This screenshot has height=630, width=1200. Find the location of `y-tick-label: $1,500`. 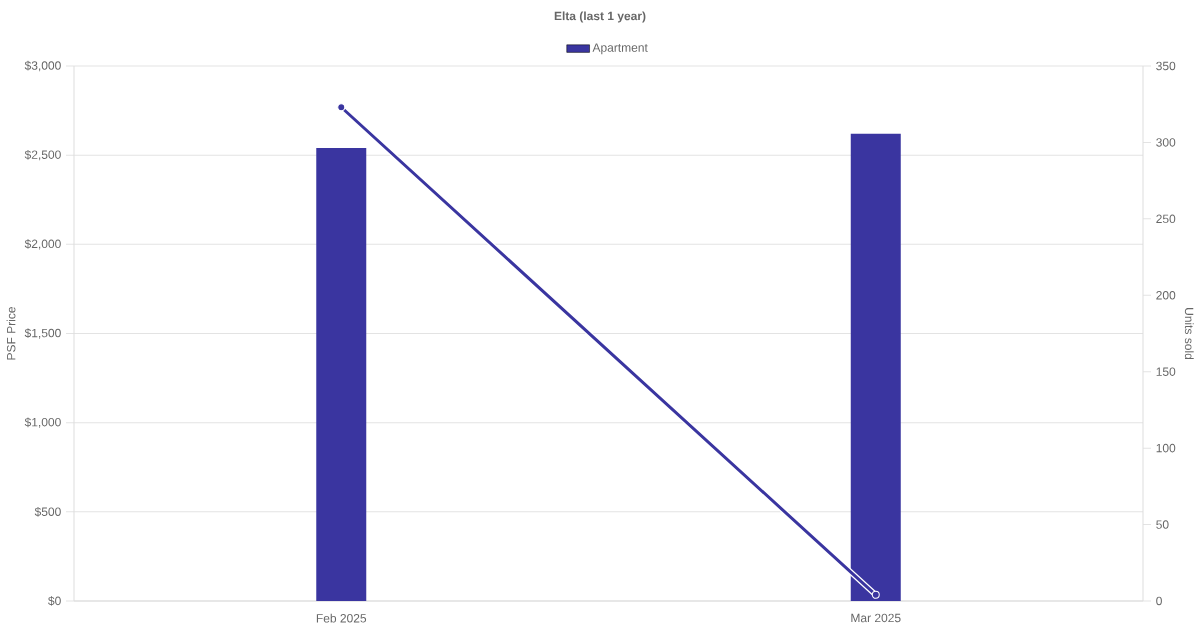

y-tick-label: $1,500 is located at coordinates (42, 333).